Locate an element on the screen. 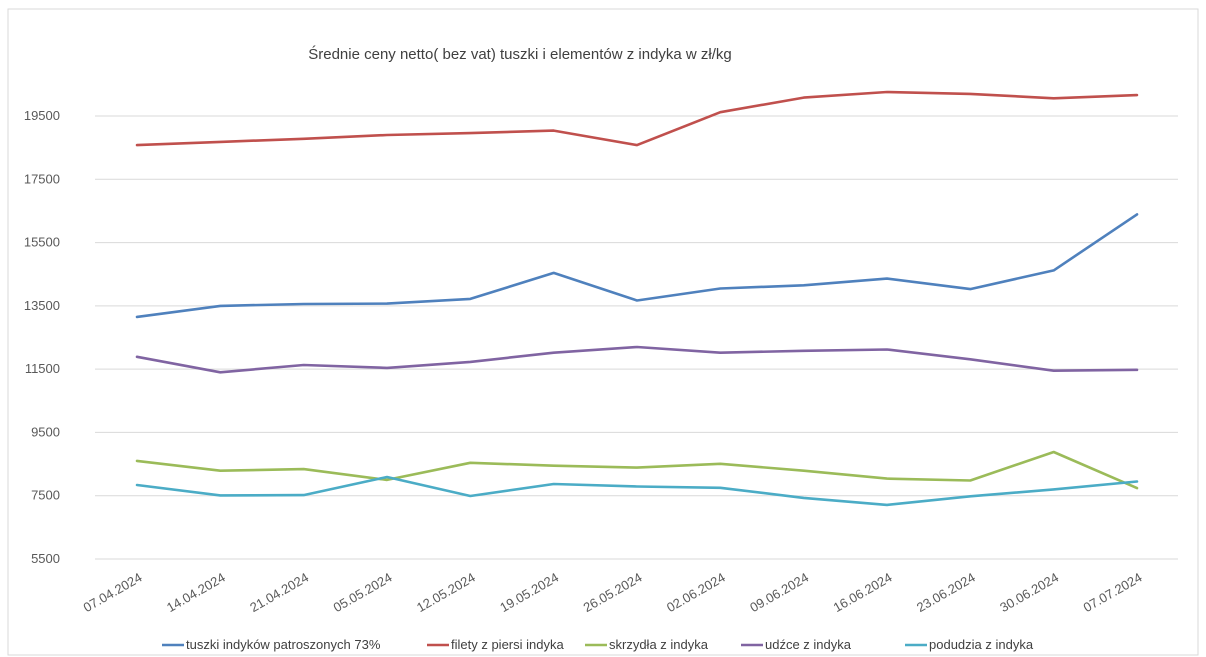 This screenshot has width=1206, height=657. x-tick-label: 26.05.2024 is located at coordinates (613, 593).